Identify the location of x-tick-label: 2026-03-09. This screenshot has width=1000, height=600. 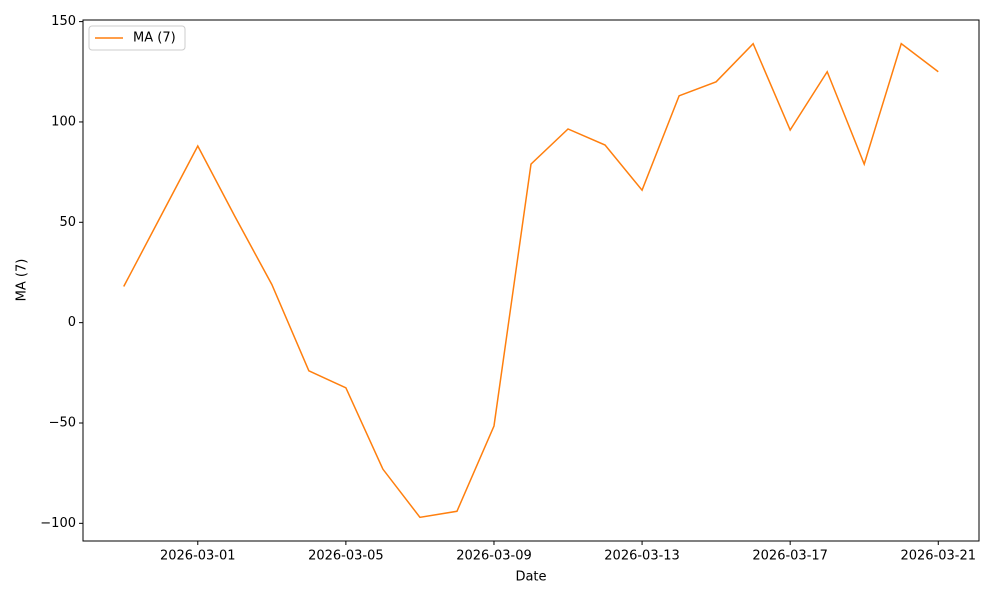
(494, 556).